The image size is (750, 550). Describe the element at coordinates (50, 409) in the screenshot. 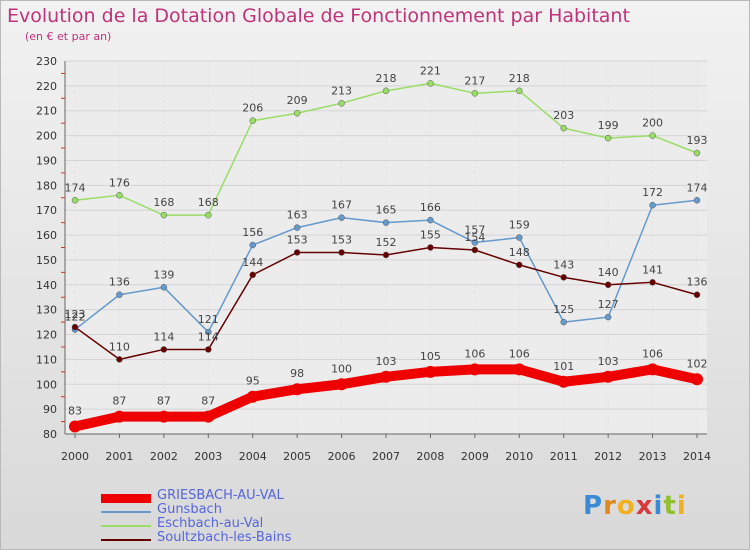

I see `y-tick-label: 90` at that location.